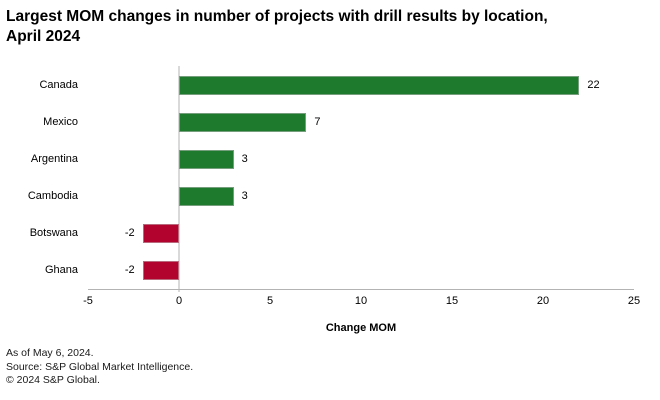  Describe the element at coordinates (53, 380) in the screenshot. I see `footer-copyright: © 2024 S&P Global.` at that location.